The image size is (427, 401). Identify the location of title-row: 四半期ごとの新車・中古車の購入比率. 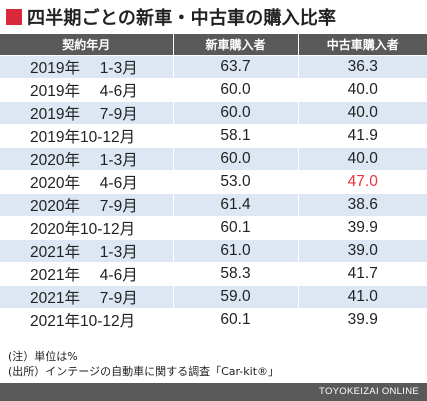
(171, 17).